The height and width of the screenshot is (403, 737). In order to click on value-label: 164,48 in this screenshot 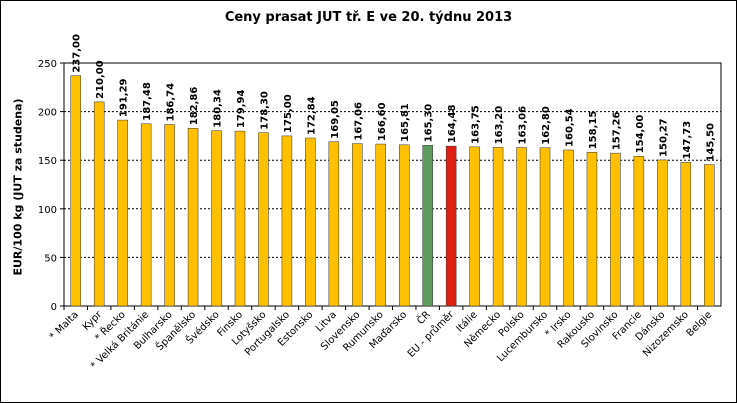, I will do `click(452, 123)`.